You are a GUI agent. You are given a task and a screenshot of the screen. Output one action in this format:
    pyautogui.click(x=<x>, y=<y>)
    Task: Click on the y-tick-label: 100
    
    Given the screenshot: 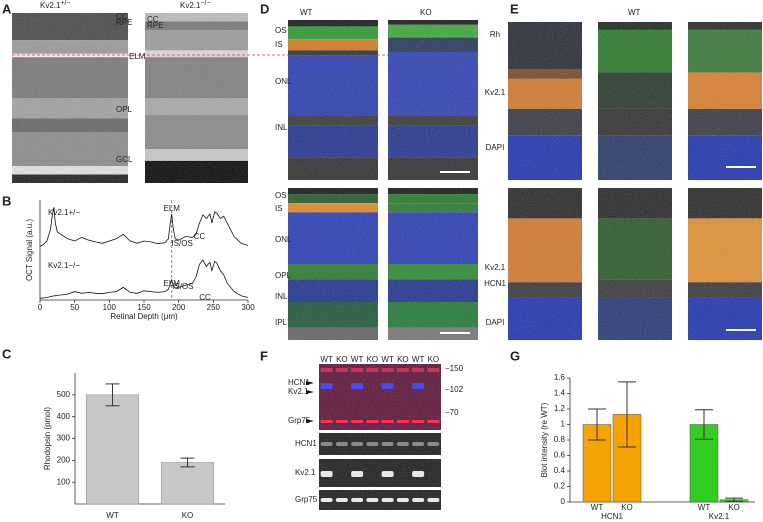 What is the action you would take?
    pyautogui.click(x=64, y=481)
    